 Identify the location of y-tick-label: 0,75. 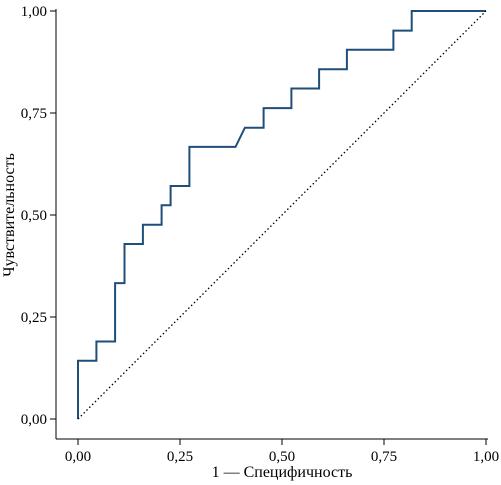
(34, 114).